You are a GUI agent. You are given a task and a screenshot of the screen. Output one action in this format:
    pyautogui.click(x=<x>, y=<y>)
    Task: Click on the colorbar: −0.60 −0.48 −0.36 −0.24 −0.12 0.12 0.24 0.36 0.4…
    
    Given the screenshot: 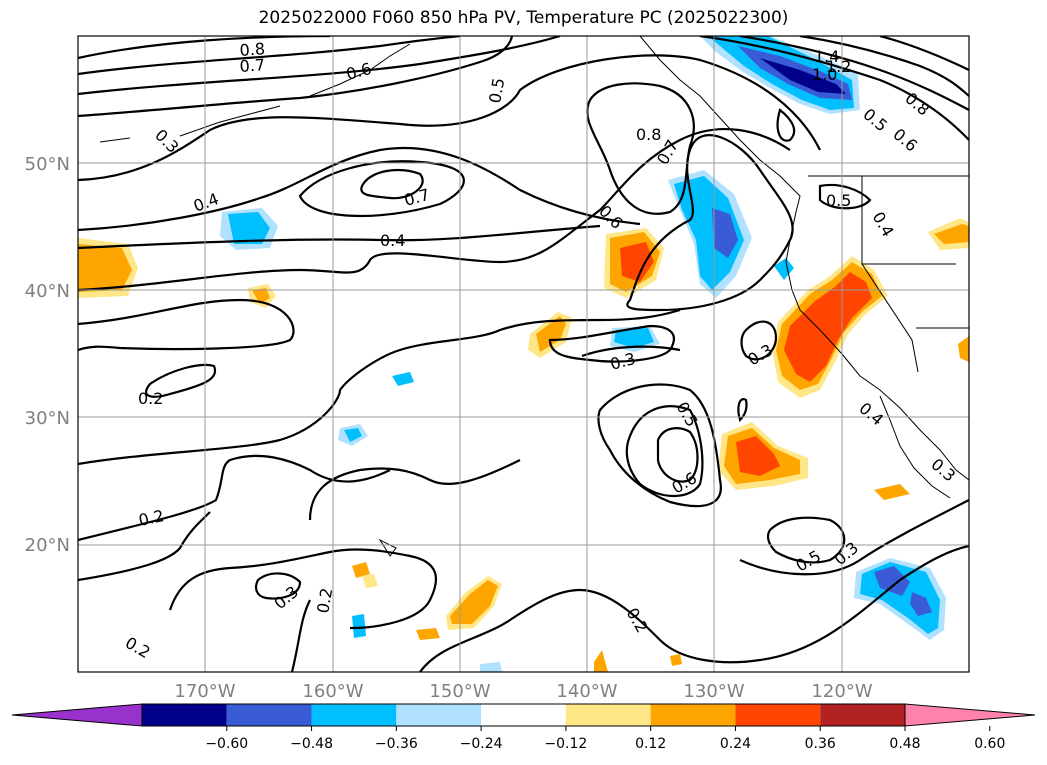 What is the action you would take?
    pyautogui.click(x=523, y=727)
    